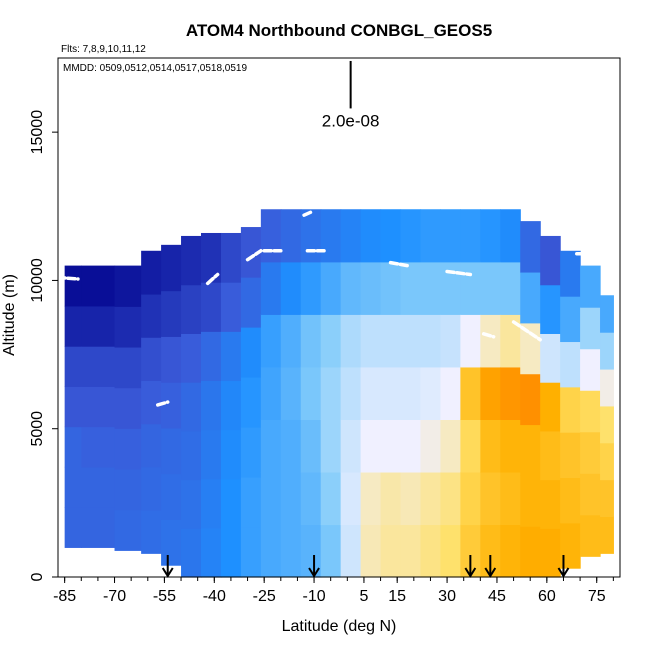  What do you see at coordinates (339, 30) in the screenshot?
I see `chart-title: ATOM4 Northbound CONBGL_GEOS5` at bounding box center [339, 30].